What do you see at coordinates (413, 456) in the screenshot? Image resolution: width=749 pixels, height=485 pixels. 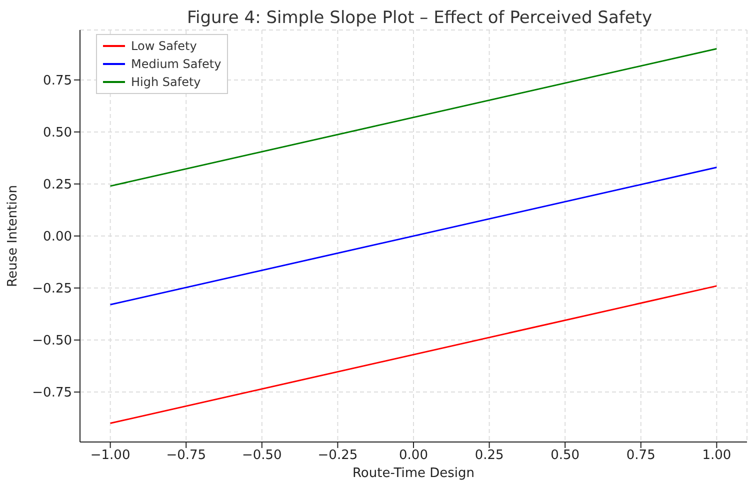 I see `x-tick-label: 0.00` at bounding box center [413, 456].